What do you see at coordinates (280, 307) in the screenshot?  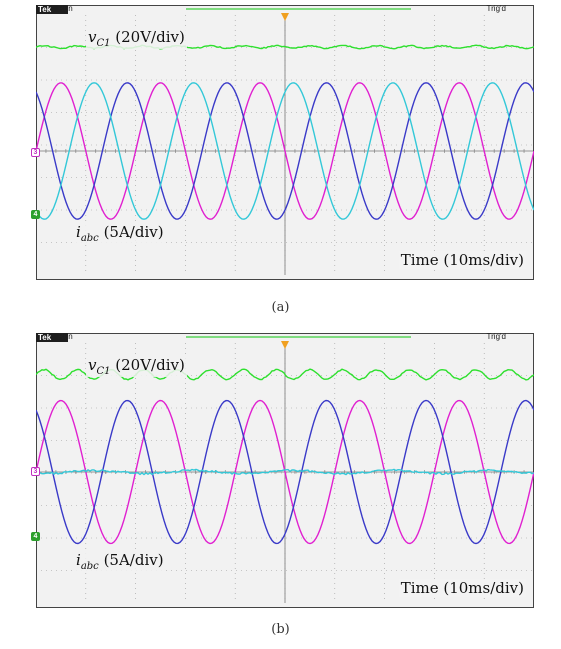 I see `caption-a: (a)` at bounding box center [280, 307].